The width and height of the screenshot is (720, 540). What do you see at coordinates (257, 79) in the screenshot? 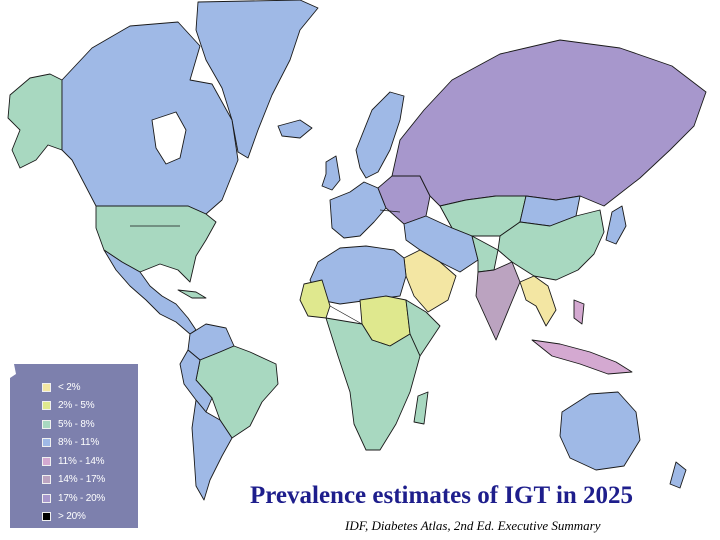
I see `region-greenland` at bounding box center [257, 79].